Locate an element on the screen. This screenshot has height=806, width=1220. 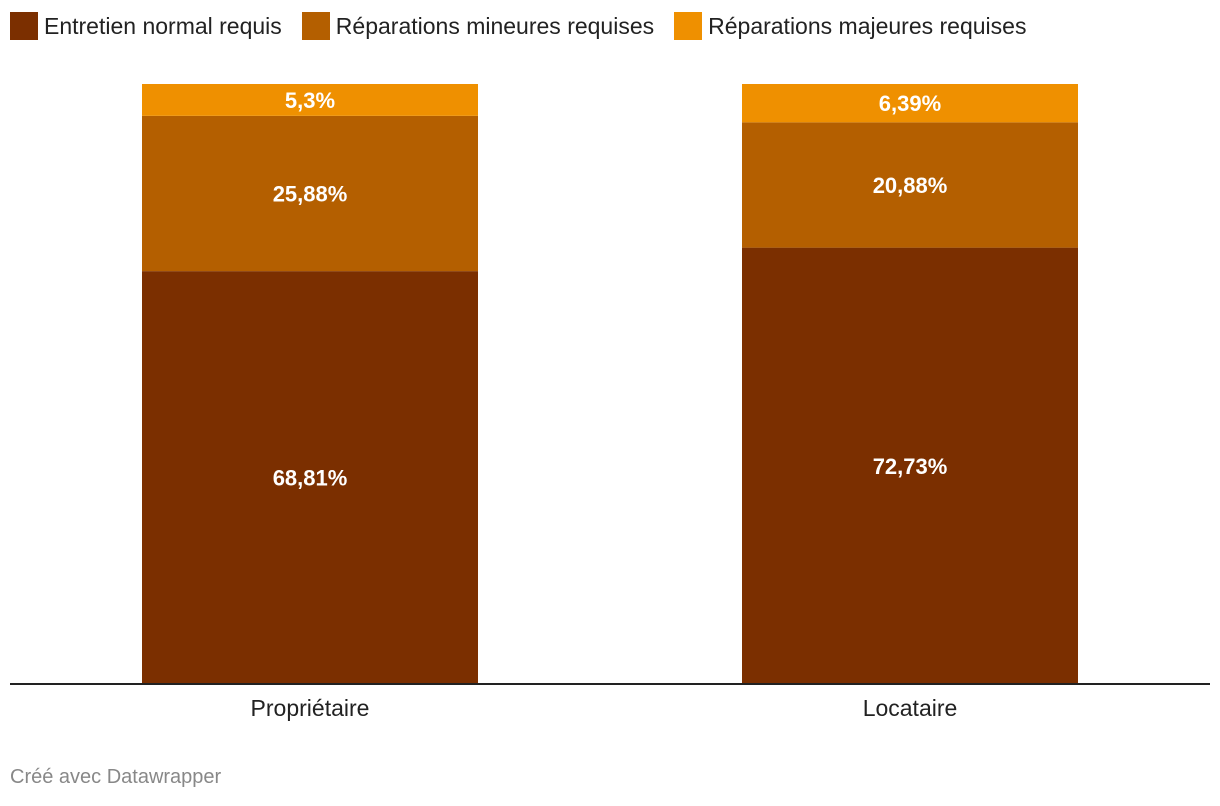
value-label-proprietaire-series-2: 5,3% is located at coordinates (310, 100).